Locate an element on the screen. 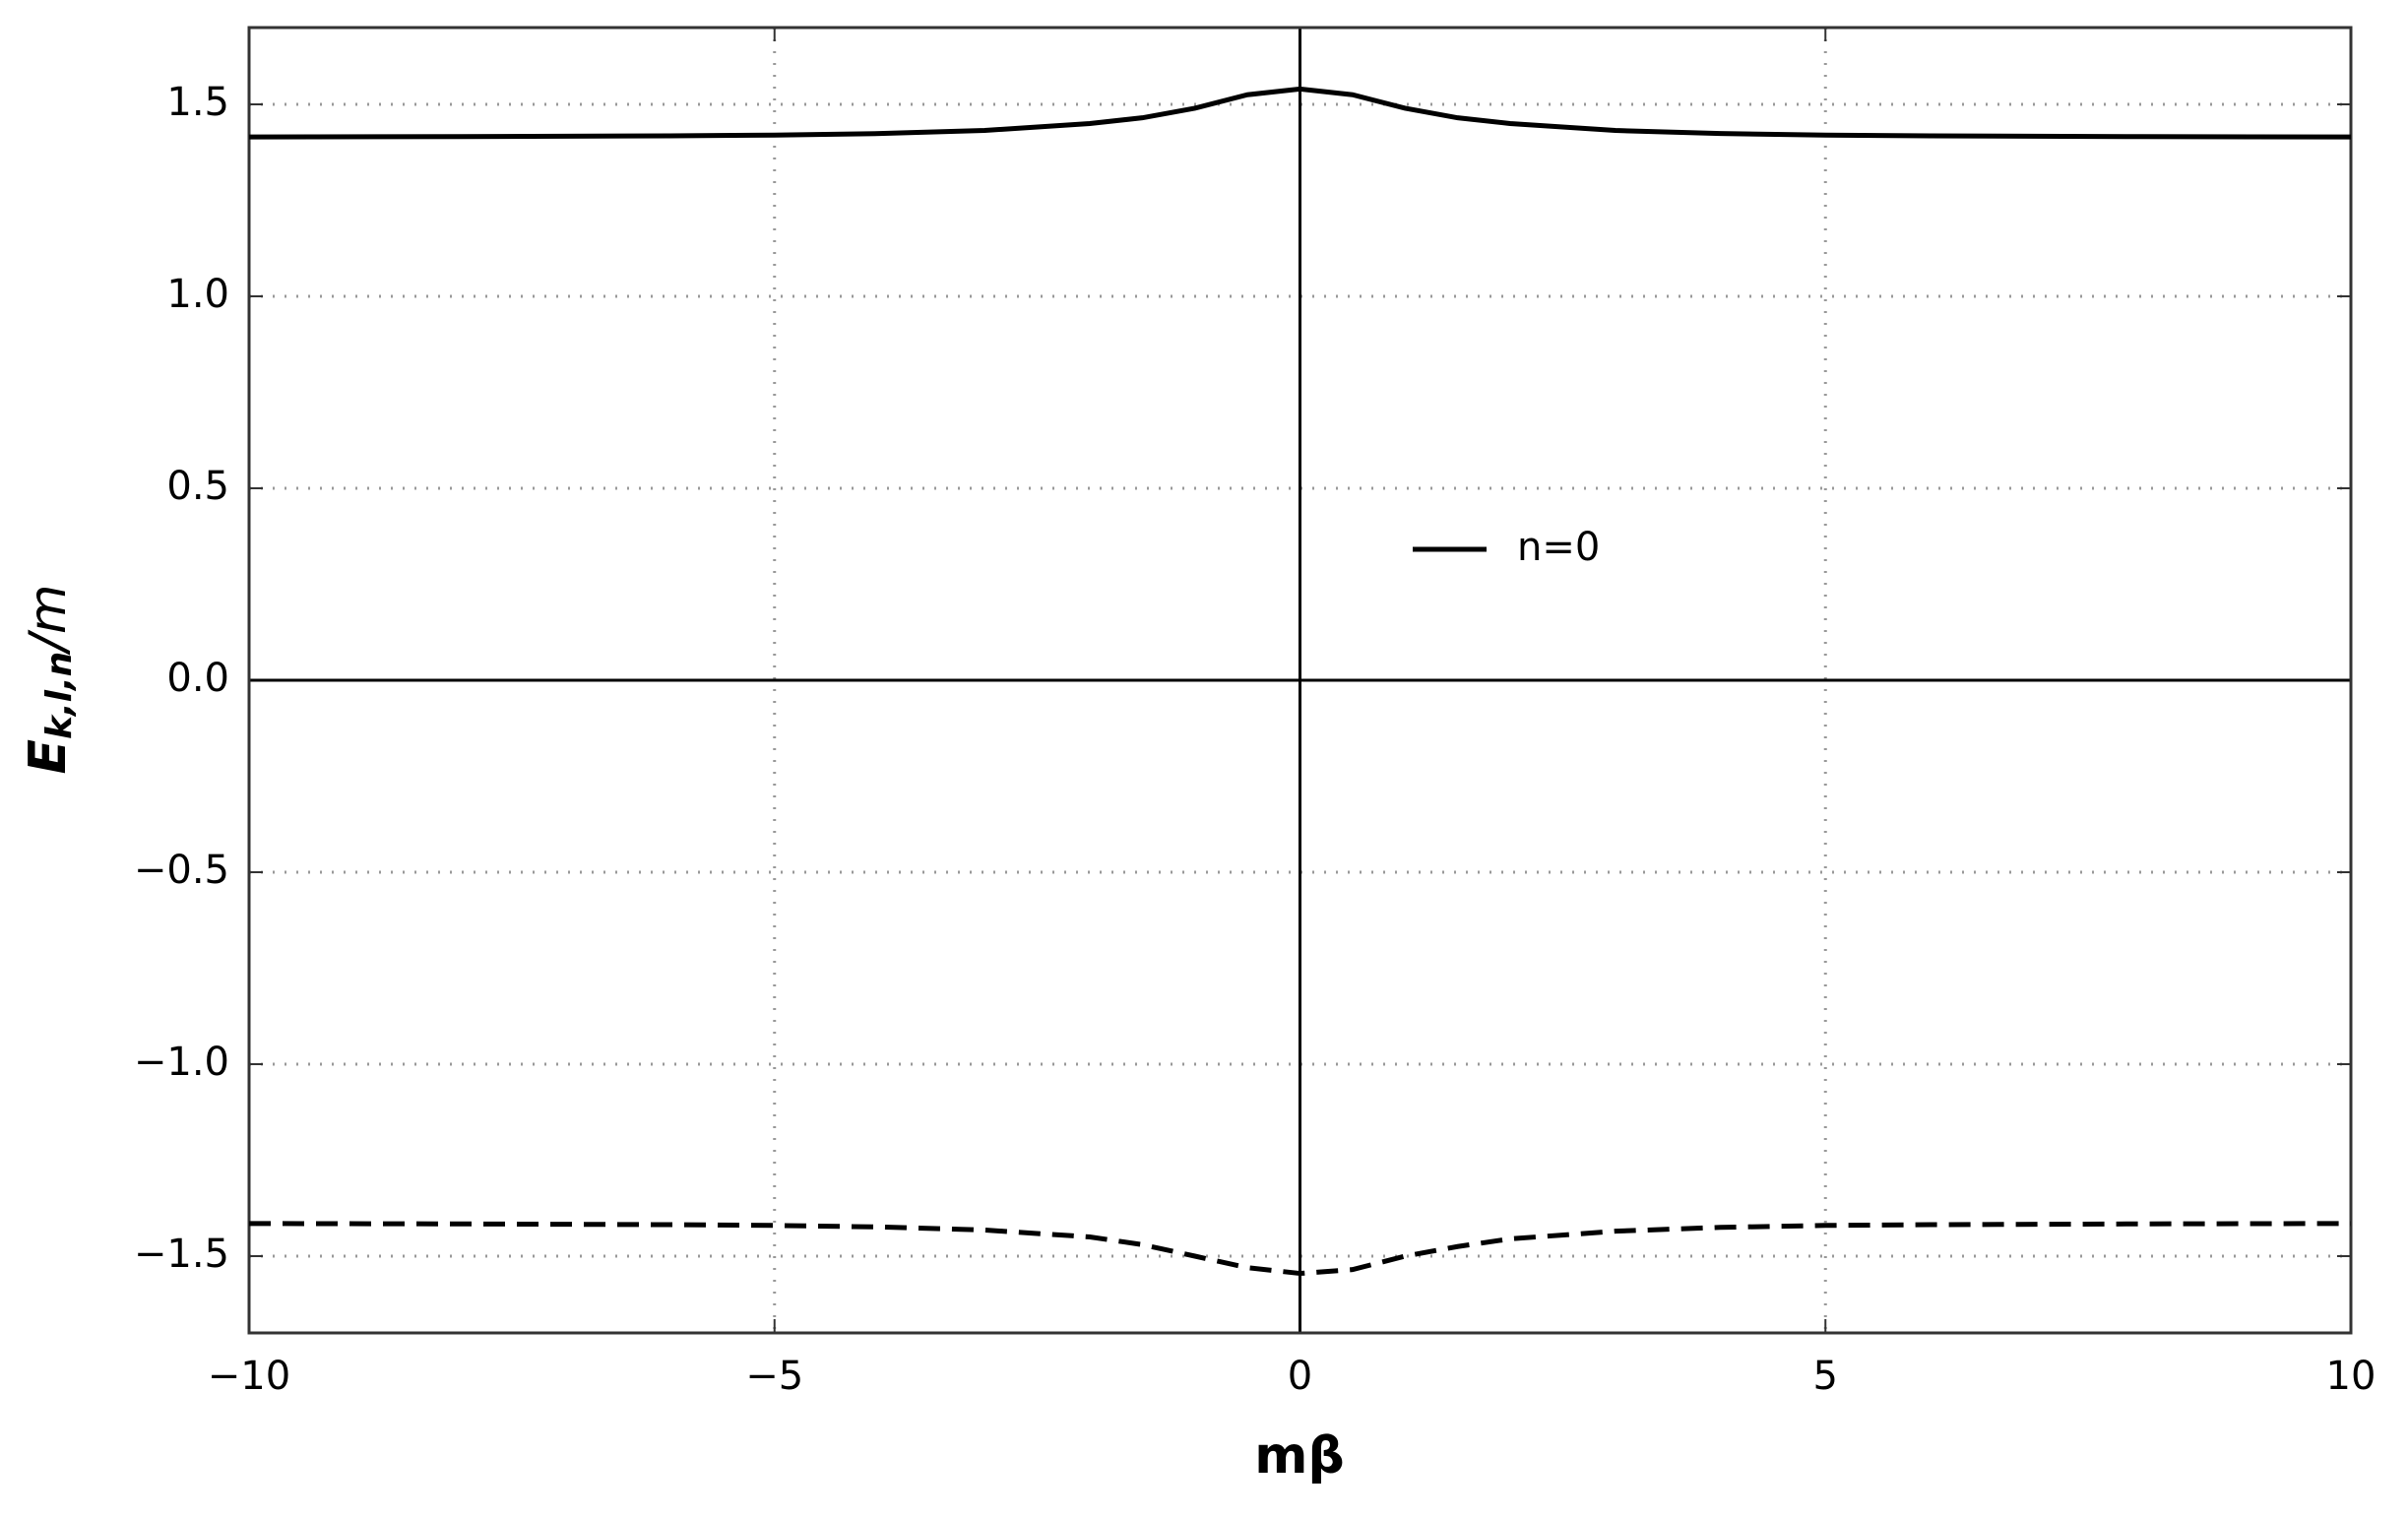 Image resolution: width=2408 pixels, height=1518 pixels. y-tick-label: −1.5 is located at coordinates (181, 1254).